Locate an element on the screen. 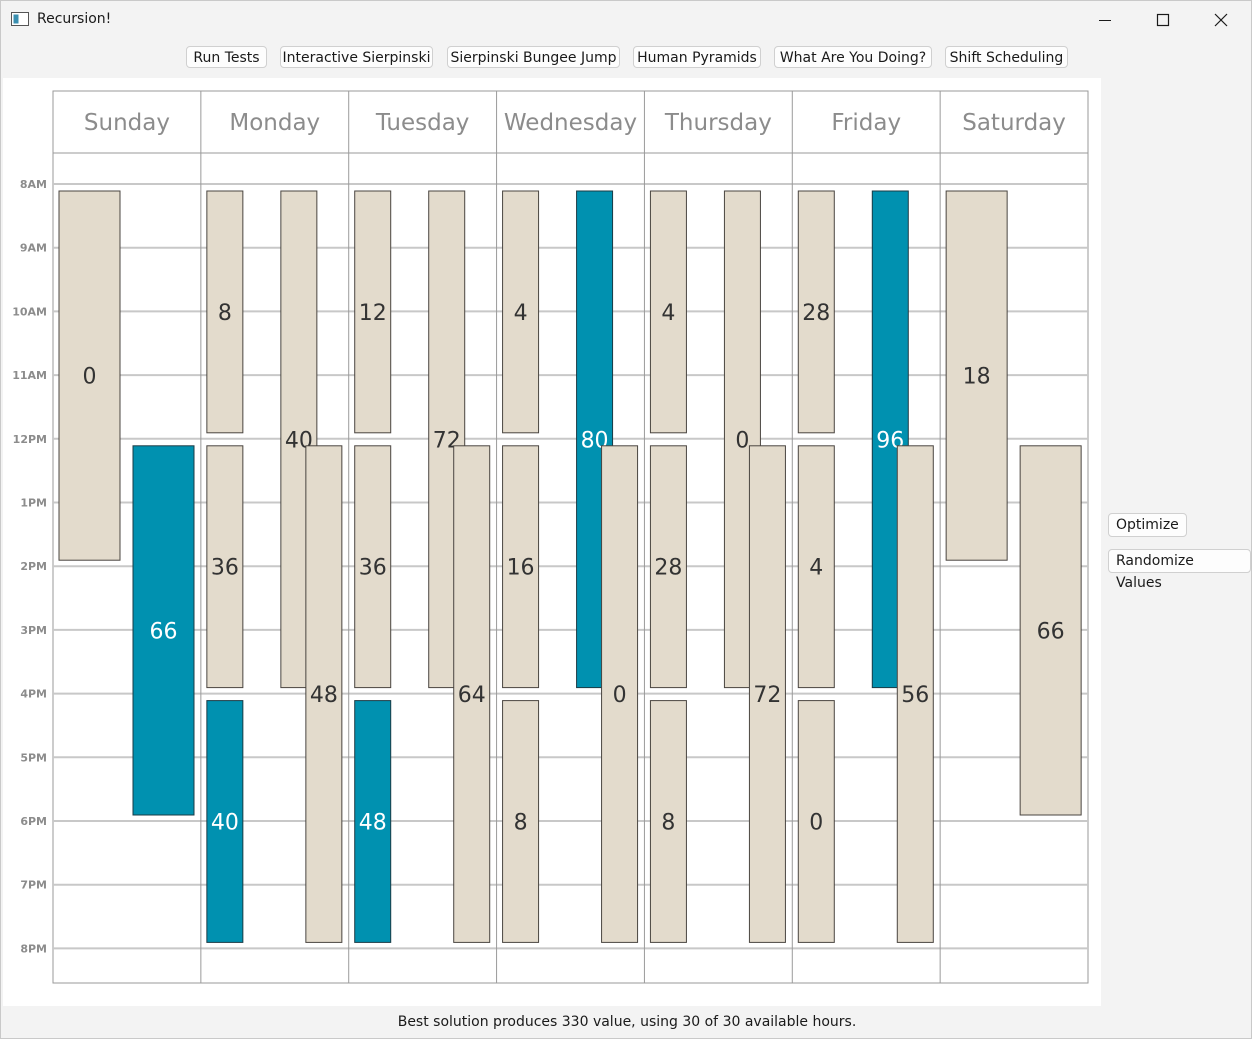 The image size is (1252, 1039). maximize-icon is located at coordinates (1163, 20).